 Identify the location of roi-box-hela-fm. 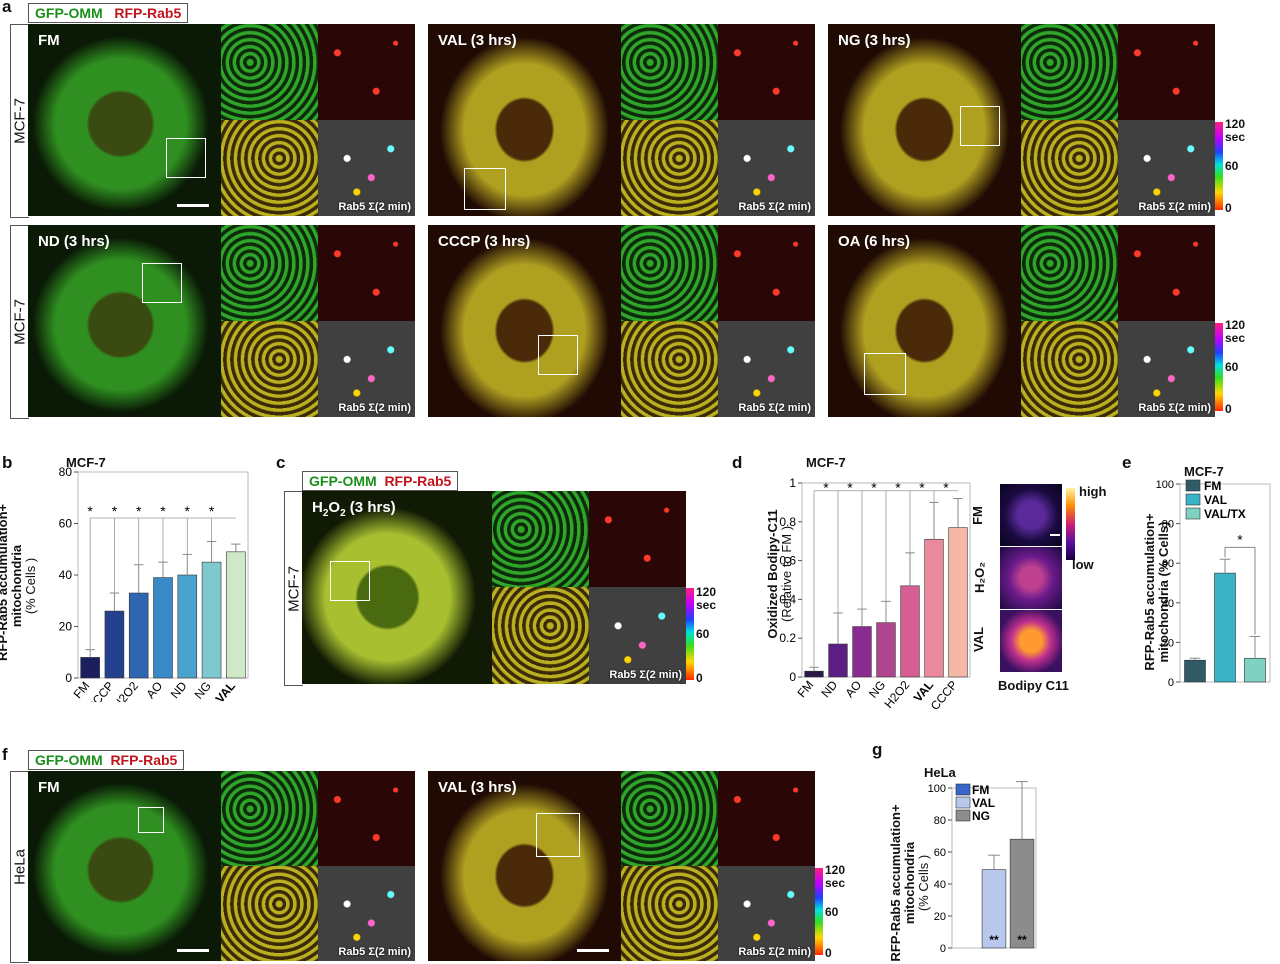
(151, 820).